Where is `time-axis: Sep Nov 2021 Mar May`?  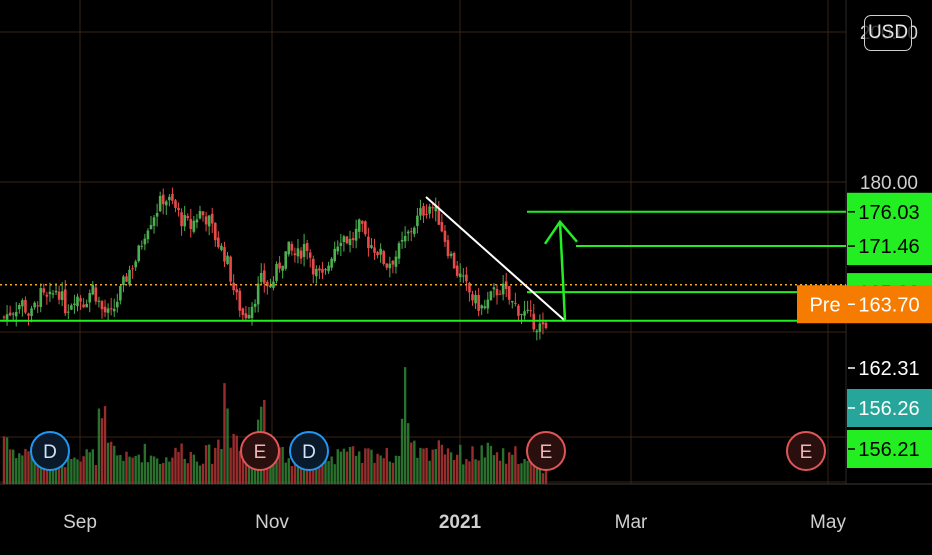 time-axis: Sep Nov 2021 Mar May is located at coordinates (454, 522).